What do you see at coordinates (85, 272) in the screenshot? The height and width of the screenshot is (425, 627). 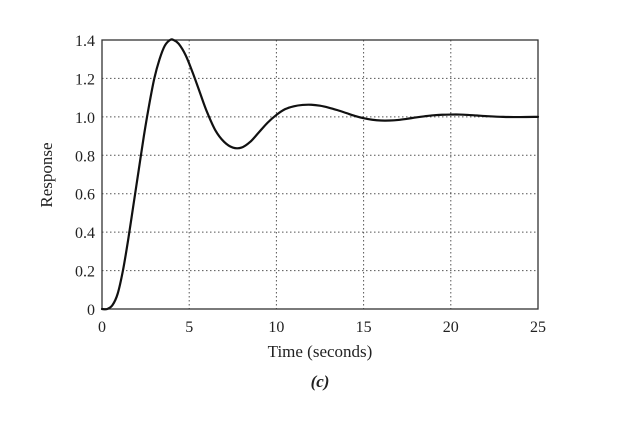 I see `y-tick-label: 0.2` at bounding box center [85, 272].